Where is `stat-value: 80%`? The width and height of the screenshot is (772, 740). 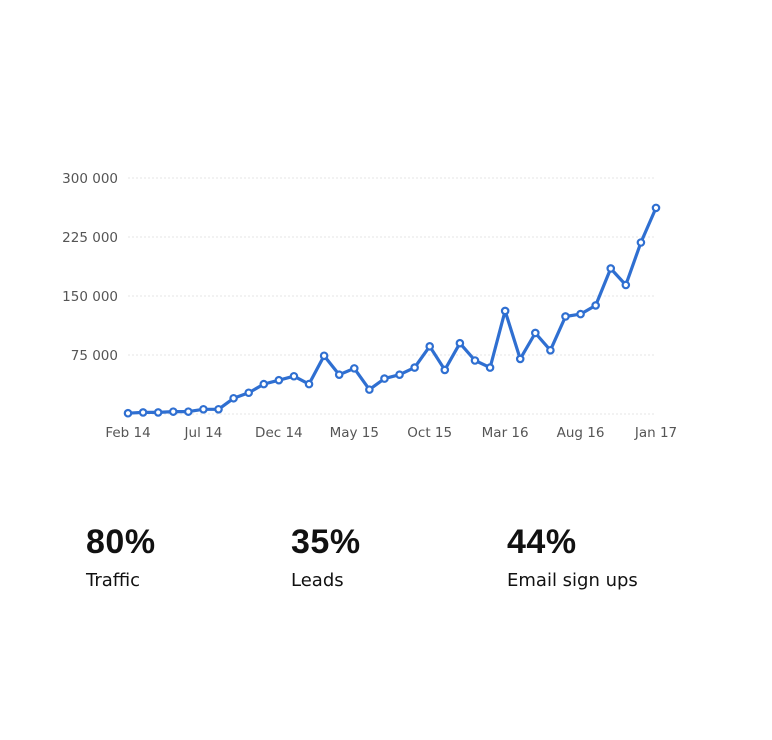 stat-value: 80% is located at coordinates (121, 542).